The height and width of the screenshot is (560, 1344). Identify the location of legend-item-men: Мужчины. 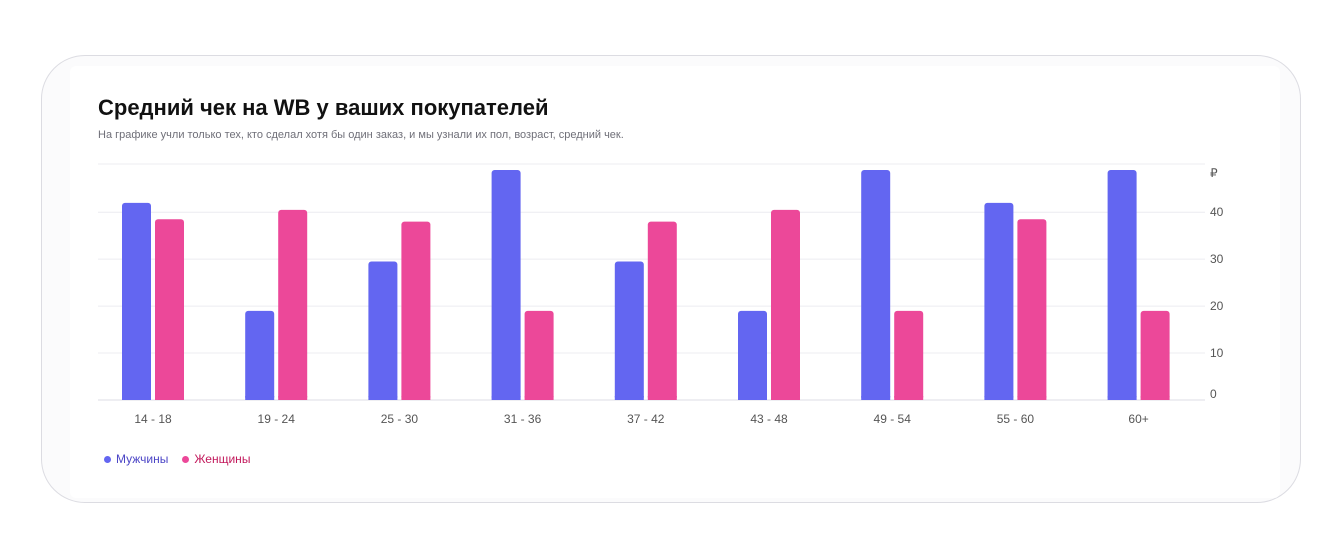
(136, 459).